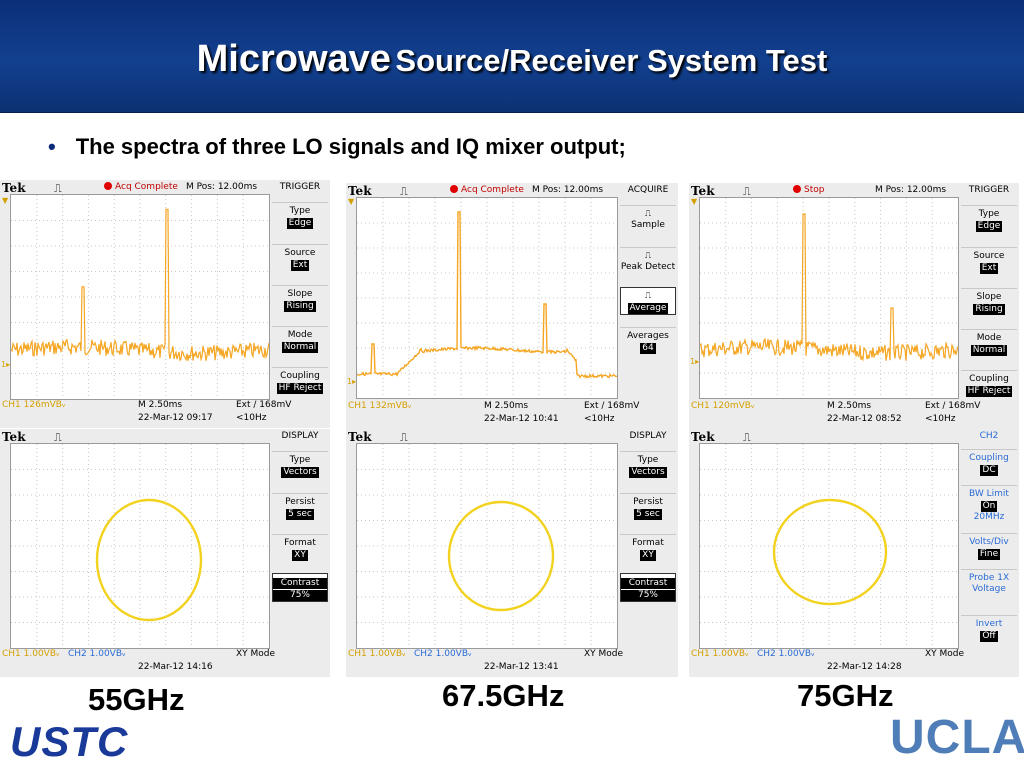  What do you see at coordinates (864, 419) in the screenshot?
I see `timestamp: 22-Mar-12 08:52` at bounding box center [864, 419].